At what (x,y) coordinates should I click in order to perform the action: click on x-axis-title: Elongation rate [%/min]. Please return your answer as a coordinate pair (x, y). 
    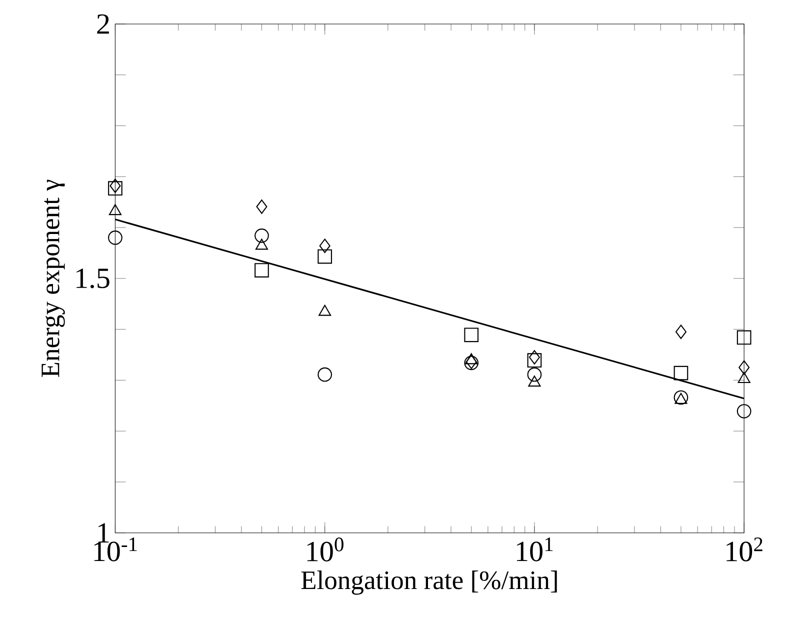
    Looking at the image, I should click on (429, 582).